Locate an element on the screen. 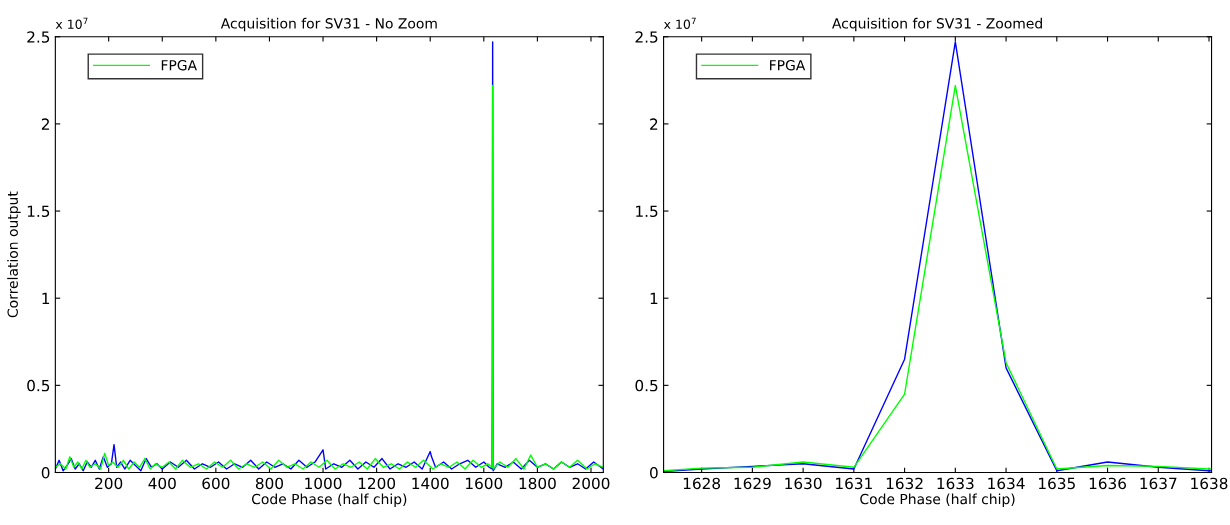  x-tick-label: 400 is located at coordinates (162, 483).